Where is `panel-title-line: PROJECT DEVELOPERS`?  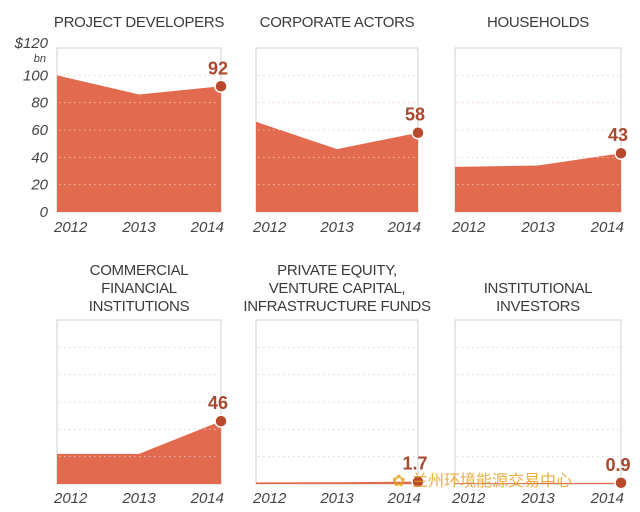 panel-title-line: PROJECT DEVELOPERS is located at coordinates (139, 22).